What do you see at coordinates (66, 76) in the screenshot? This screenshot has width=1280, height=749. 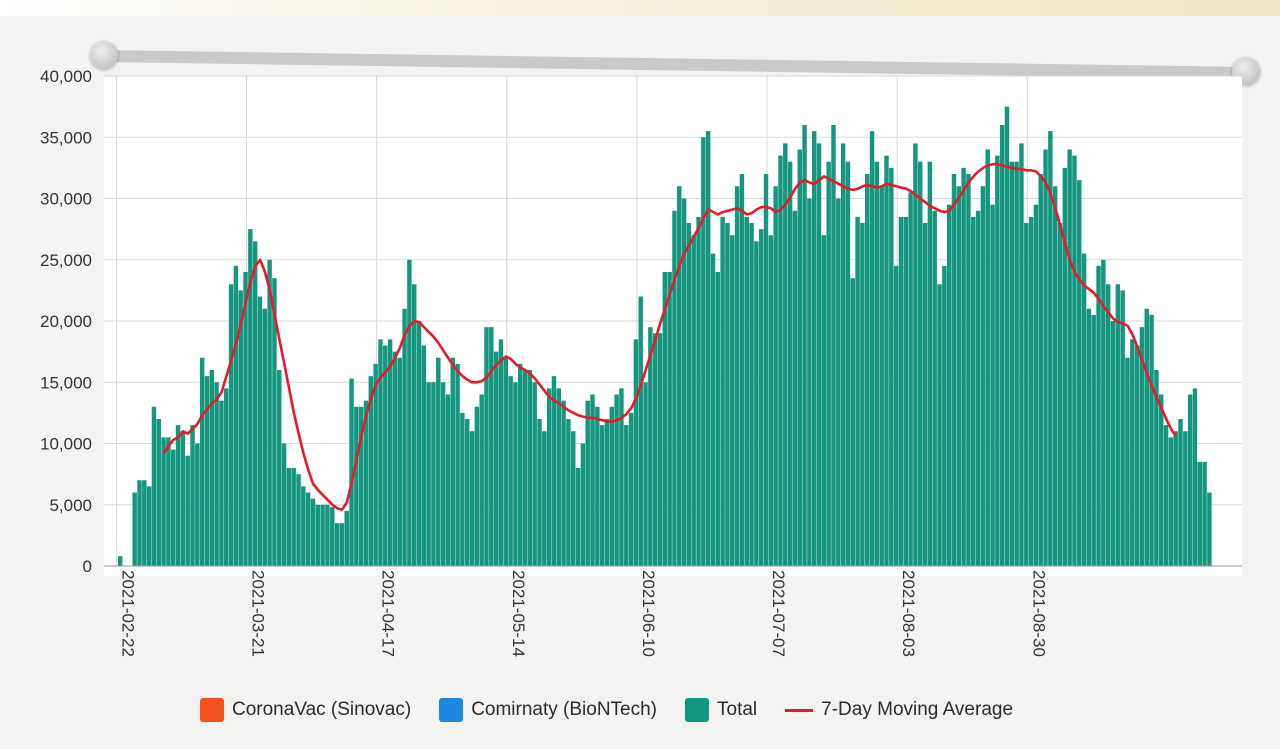 I see `y-tick-label: 40,000` at bounding box center [66, 76].